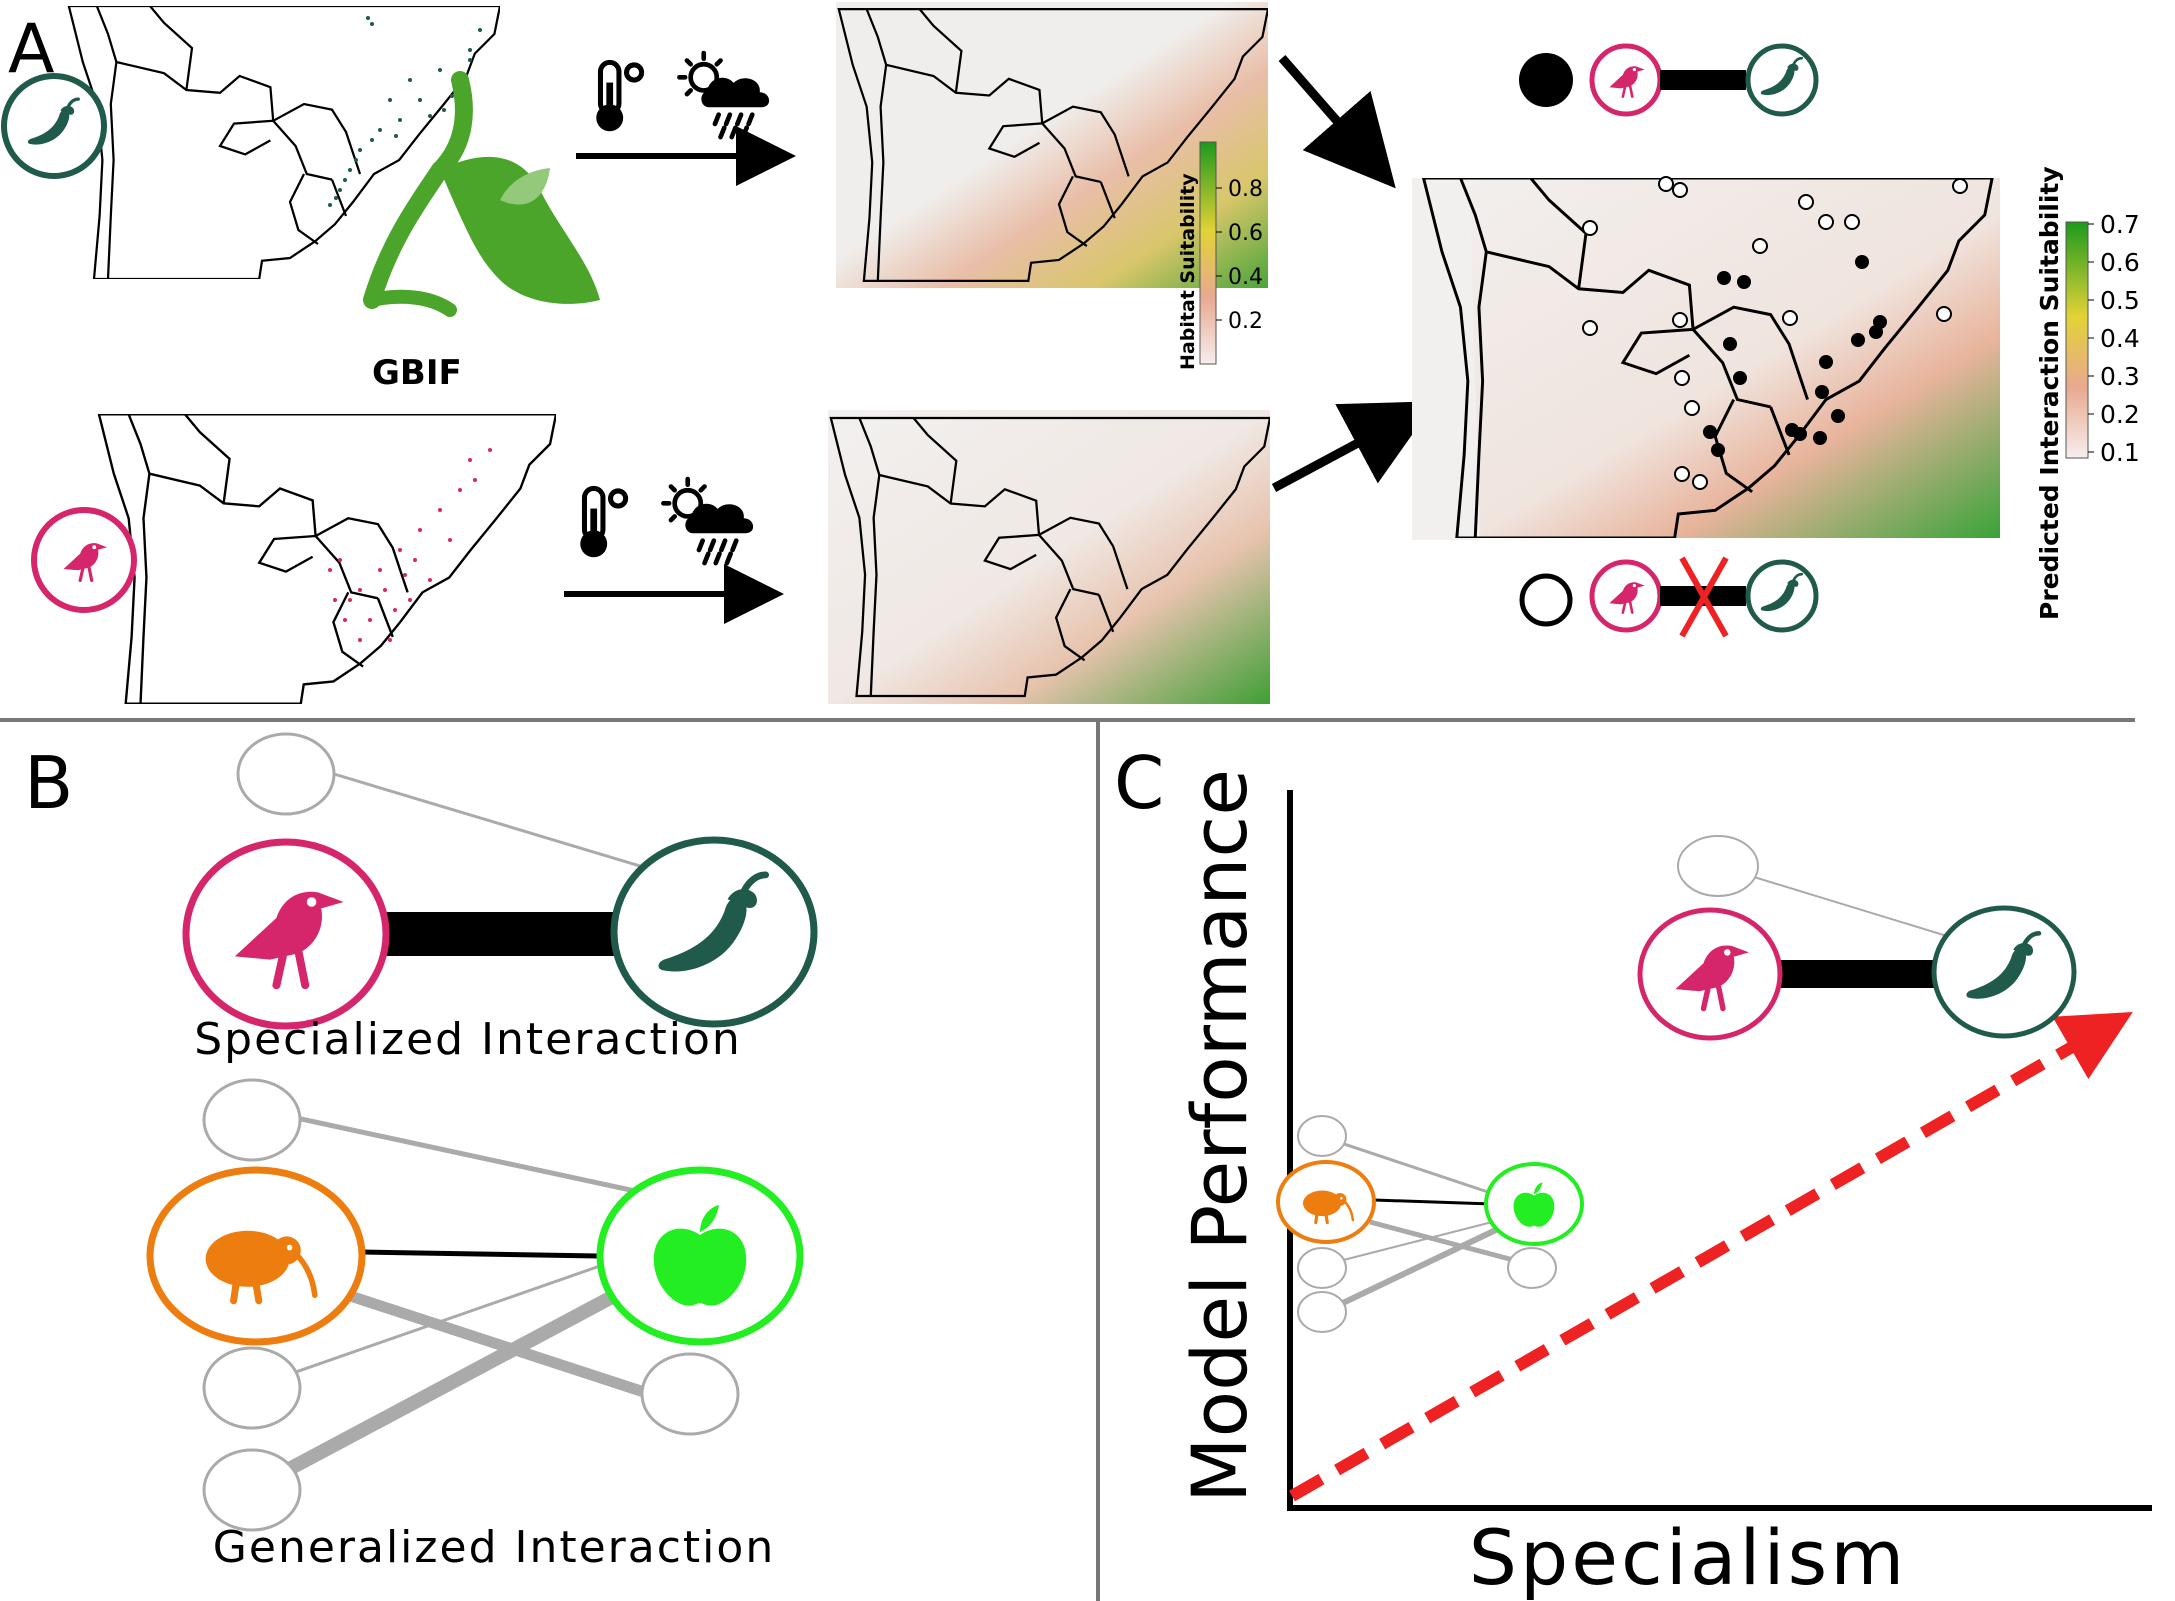 This screenshot has width=2175, height=1601. Describe the element at coordinates (48, 783) in the screenshot. I see `panel-b-label: B` at that location.